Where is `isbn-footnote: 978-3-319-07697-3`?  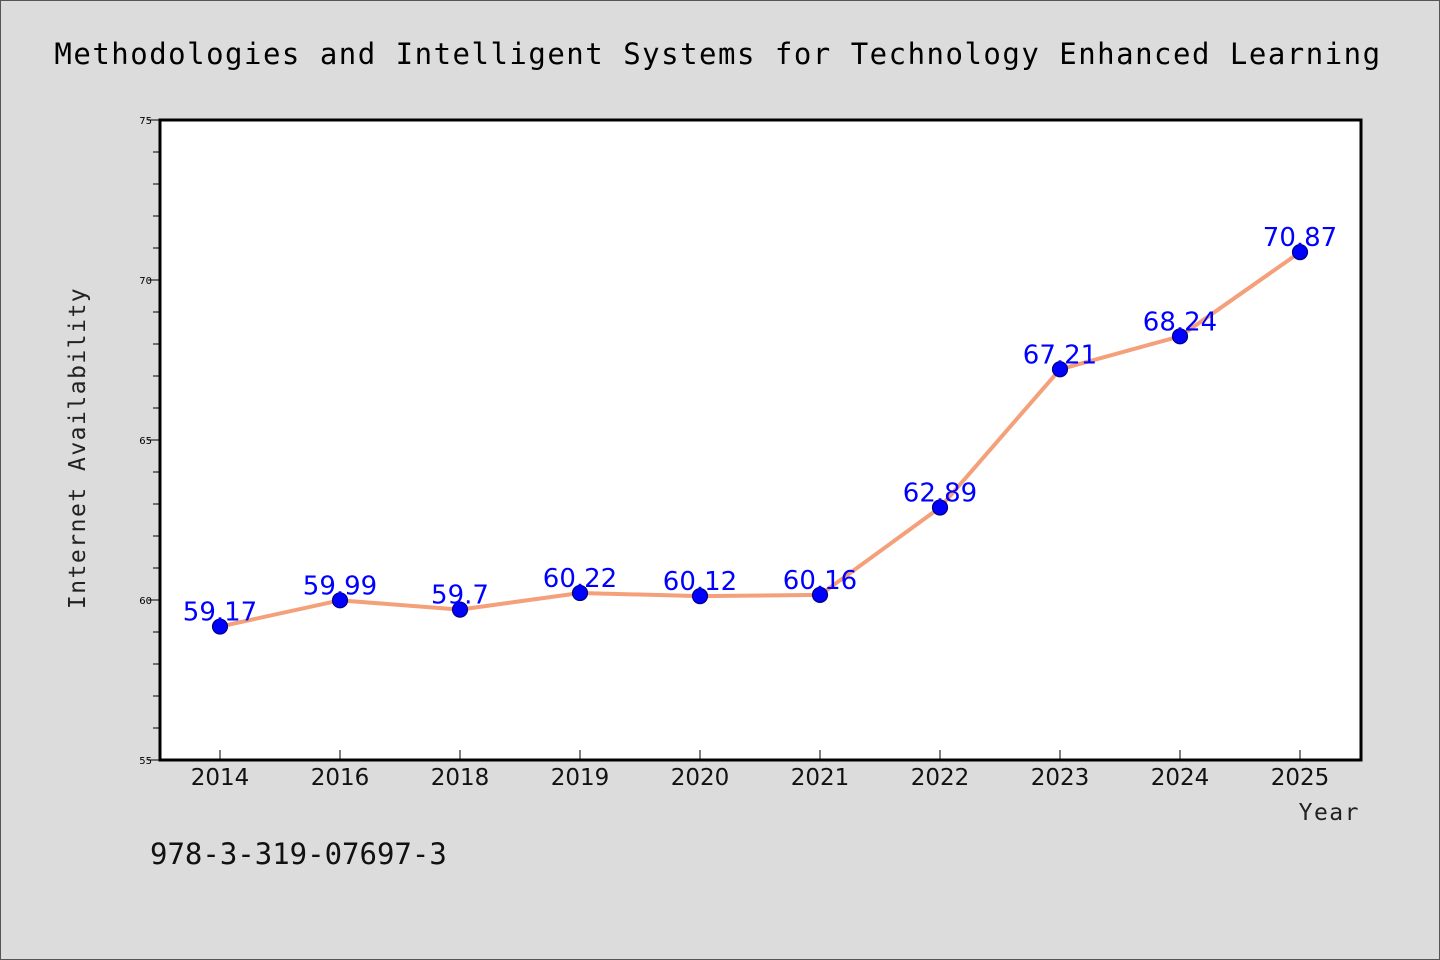 isbn-footnote: 978-3-319-07697-3 is located at coordinates (298, 854).